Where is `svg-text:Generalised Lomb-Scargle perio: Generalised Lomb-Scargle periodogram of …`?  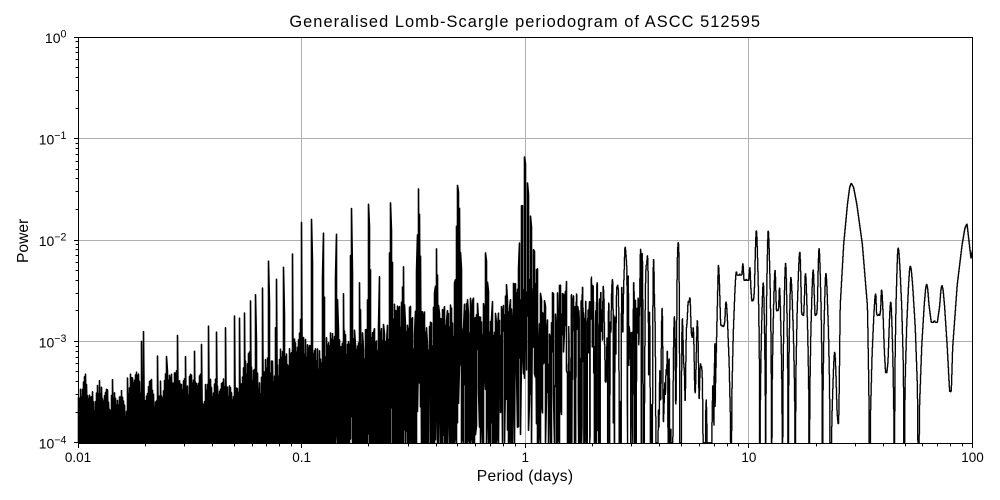 svg-text:Generalised Lomb-Scargle perio: Generalised Lomb-Scargle periodogram of … is located at coordinates (525, 22).